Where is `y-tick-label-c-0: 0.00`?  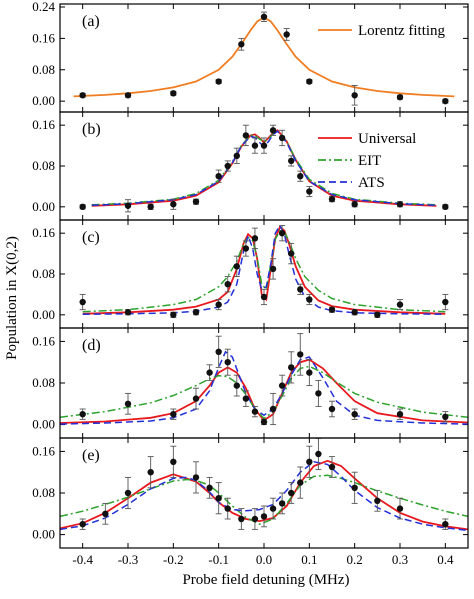
y-tick-label-c-0: 0.00 is located at coordinates (43, 314).